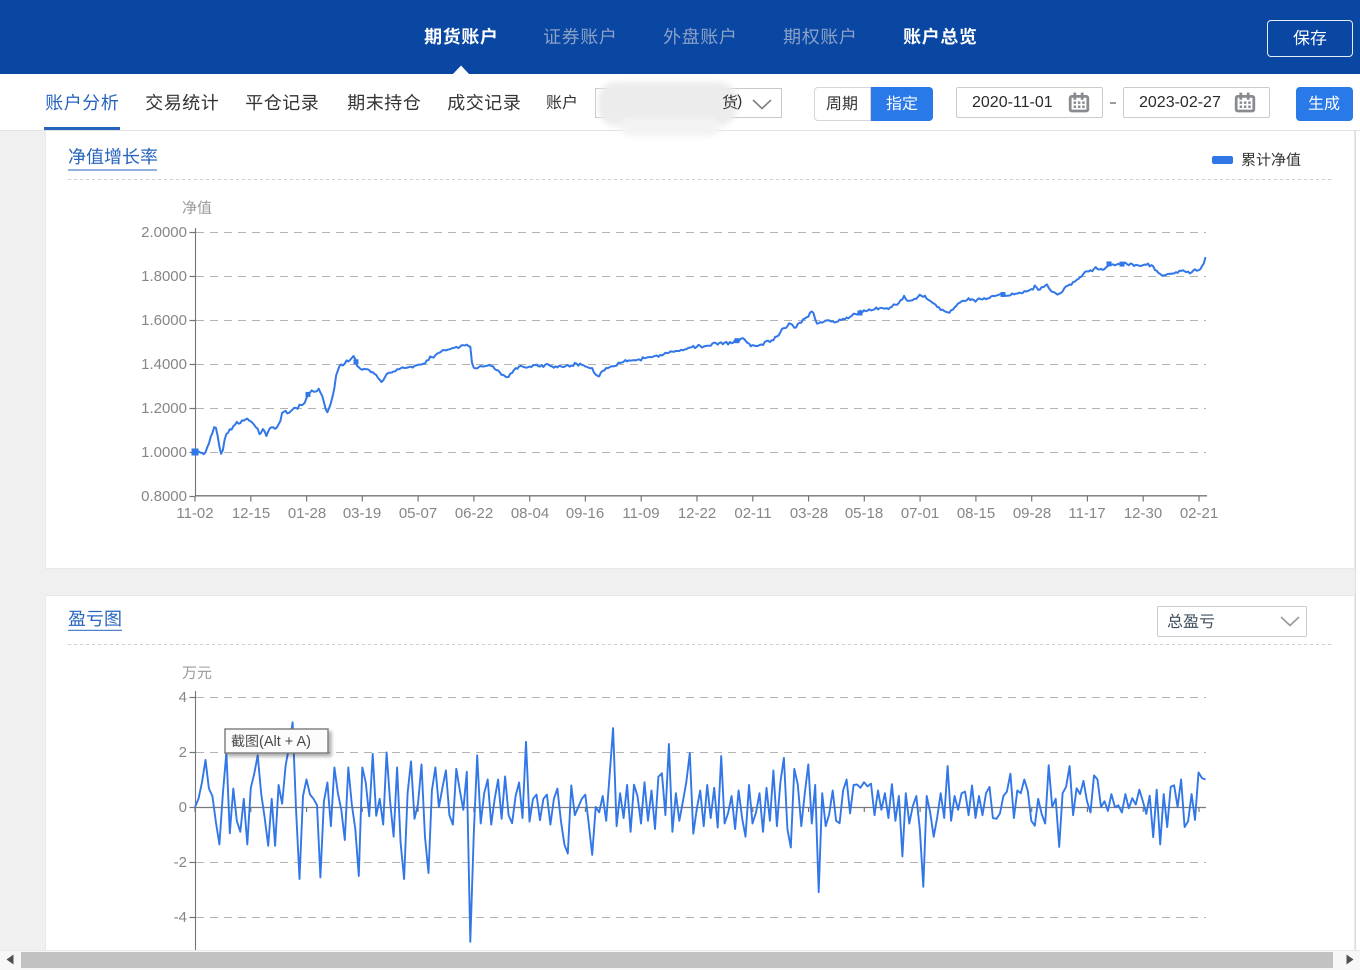 Image resolution: width=1360 pixels, height=970 pixels. What do you see at coordinates (285, 742) in the screenshot?
I see `svg-text: (Alt + A)` at bounding box center [285, 742].